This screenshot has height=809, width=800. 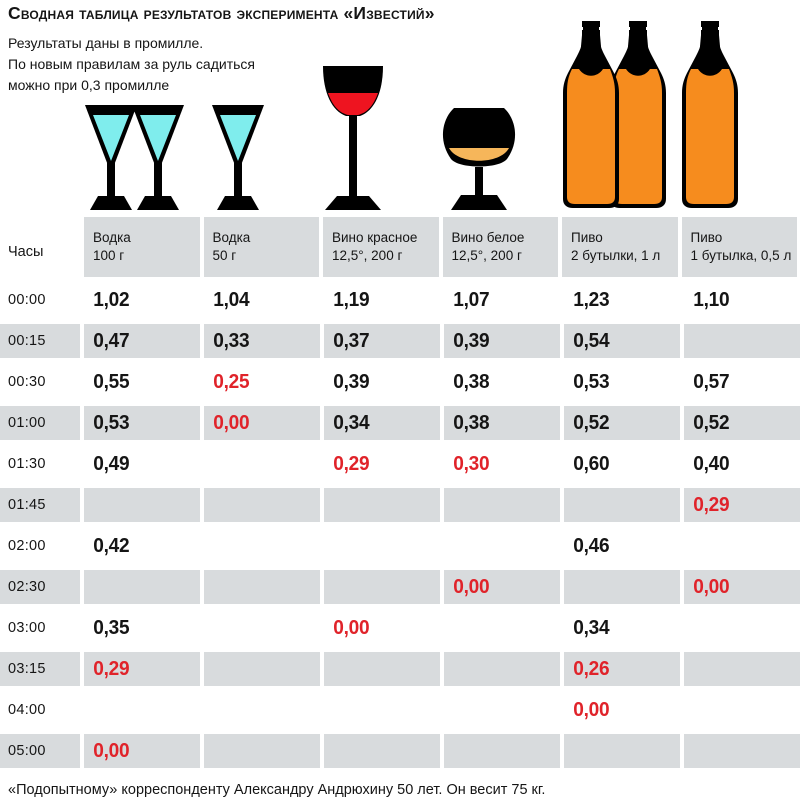 I want to click on column-label-line1: Вино красное, so click(x=375, y=237).